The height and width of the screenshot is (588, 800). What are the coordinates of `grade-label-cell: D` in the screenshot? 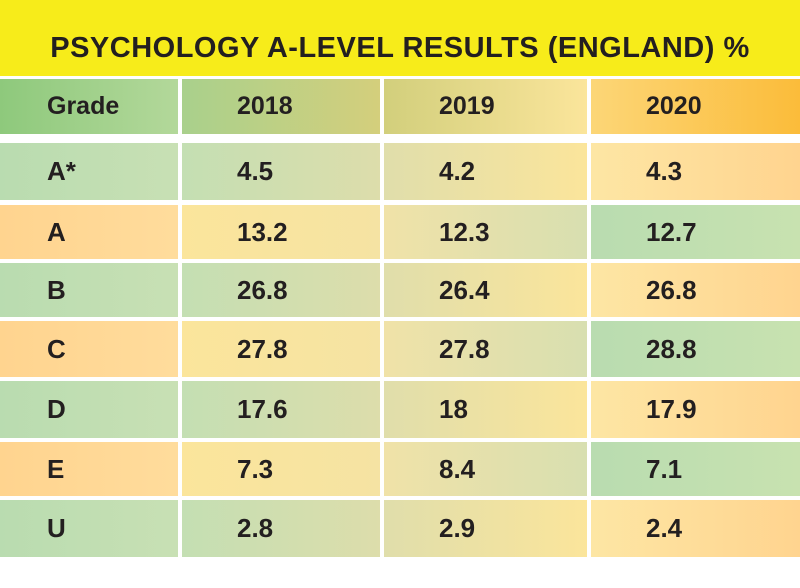 It's located at (89, 409).